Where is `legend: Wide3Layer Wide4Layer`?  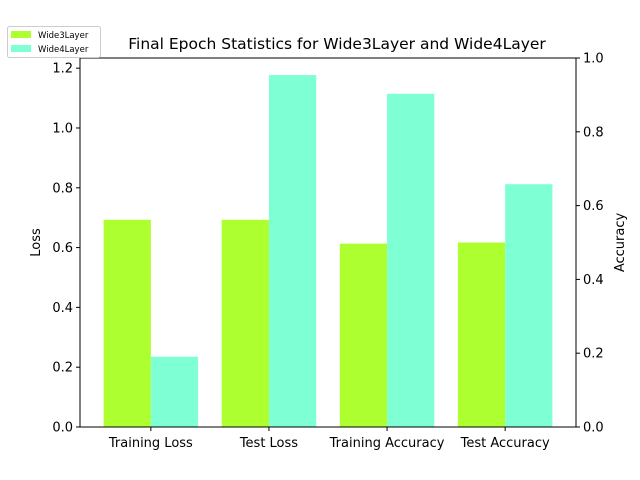 legend: Wide3Layer Wide4Layer is located at coordinates (54, 42).